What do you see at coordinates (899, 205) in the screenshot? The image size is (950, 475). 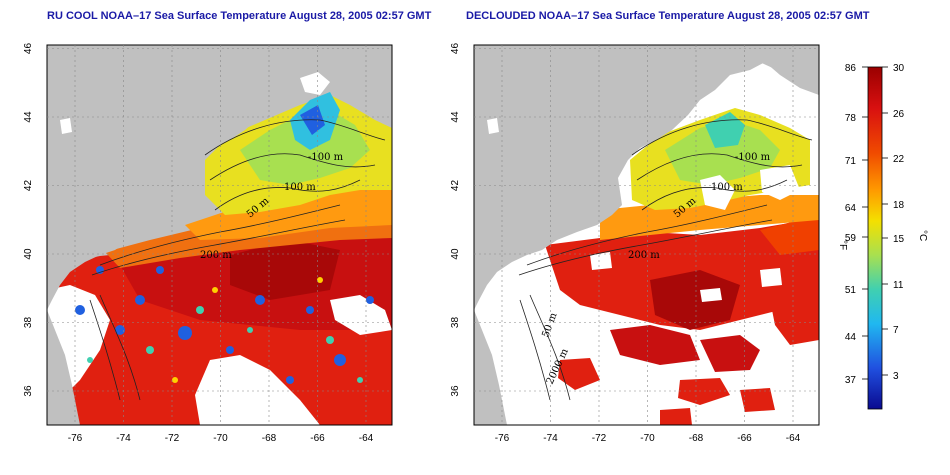 I see `celsius-tick-label: 18` at bounding box center [899, 205].